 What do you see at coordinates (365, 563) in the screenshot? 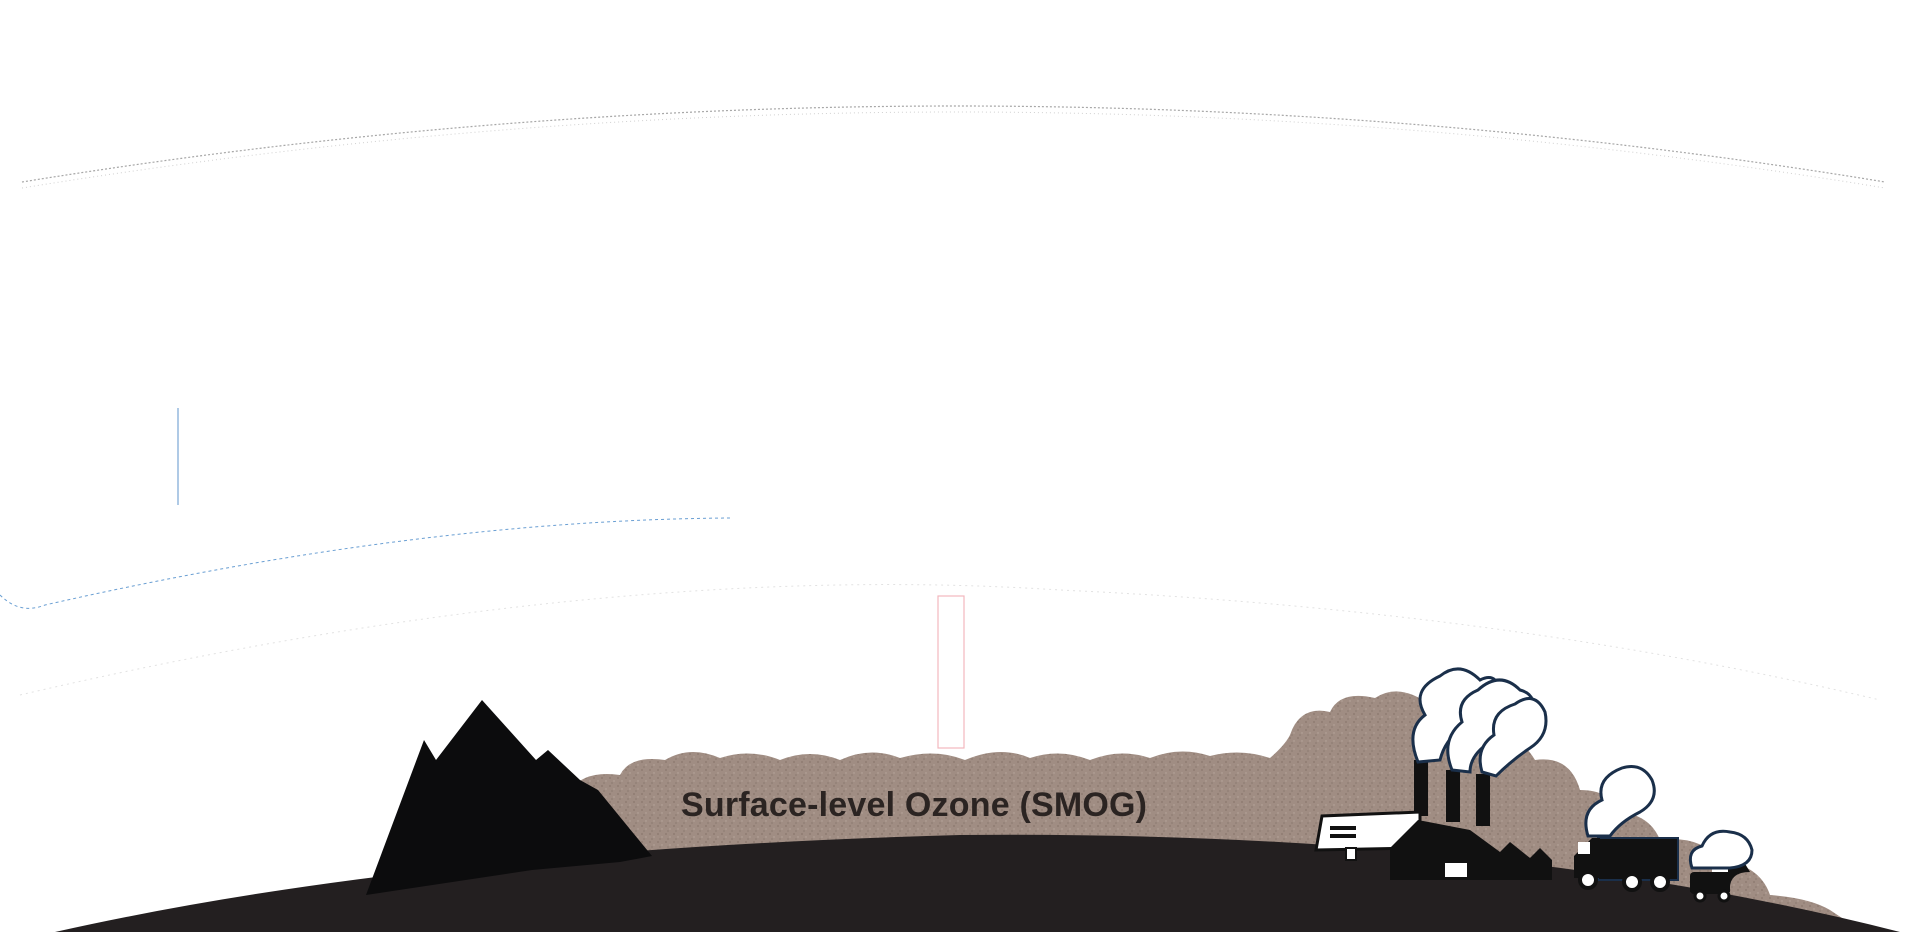
I see `stratosphere-arc` at bounding box center [365, 563].